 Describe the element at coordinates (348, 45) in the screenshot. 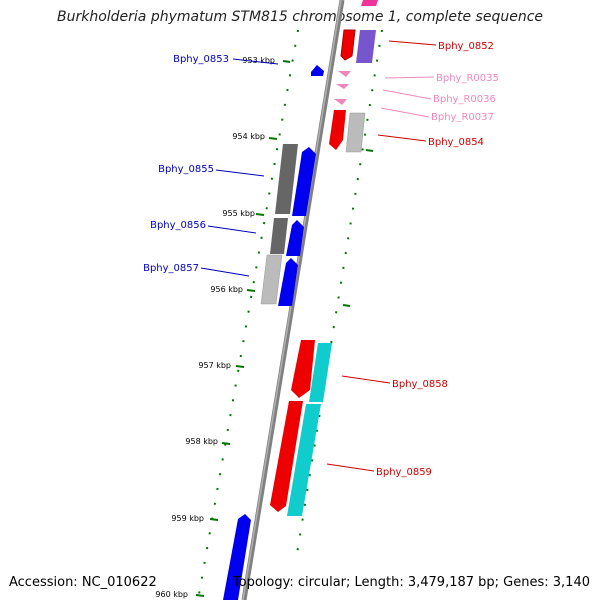

I see `gene-bphy-0852-arrow` at that location.